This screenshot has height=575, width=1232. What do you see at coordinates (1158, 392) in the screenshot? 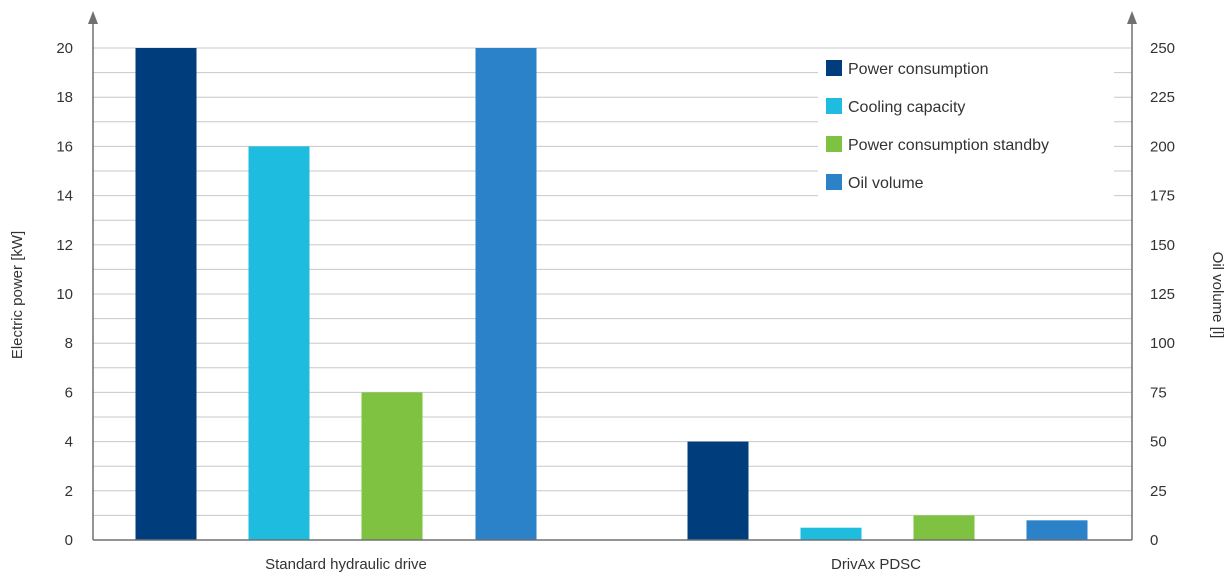
I see `right-tick-label: 75` at bounding box center [1158, 392].